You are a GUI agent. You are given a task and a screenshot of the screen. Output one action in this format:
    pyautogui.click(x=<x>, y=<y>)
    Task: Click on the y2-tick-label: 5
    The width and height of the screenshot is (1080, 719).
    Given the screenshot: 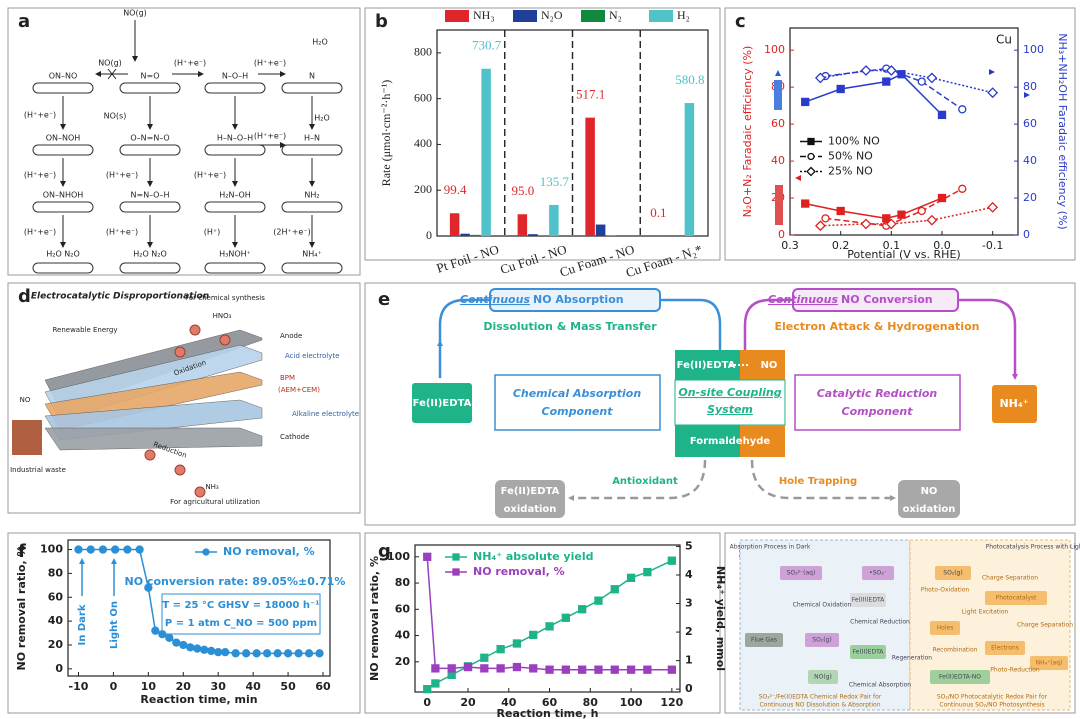 What is the action you would take?
    pyautogui.click(x=689, y=545)
    